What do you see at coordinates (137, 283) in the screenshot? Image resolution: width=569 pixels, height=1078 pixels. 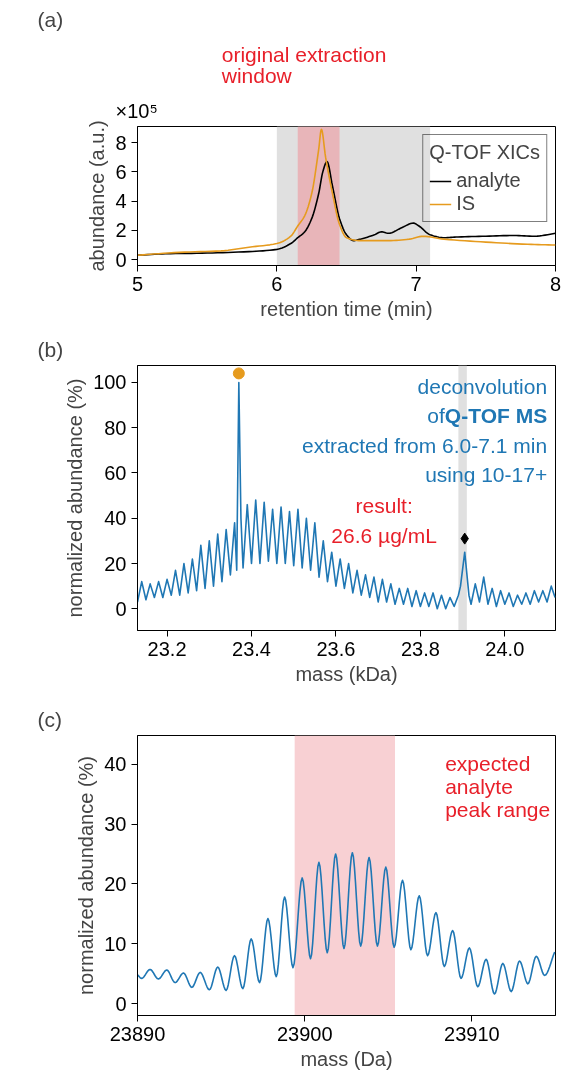 I see `x-tick-label: 5` at bounding box center [137, 283].